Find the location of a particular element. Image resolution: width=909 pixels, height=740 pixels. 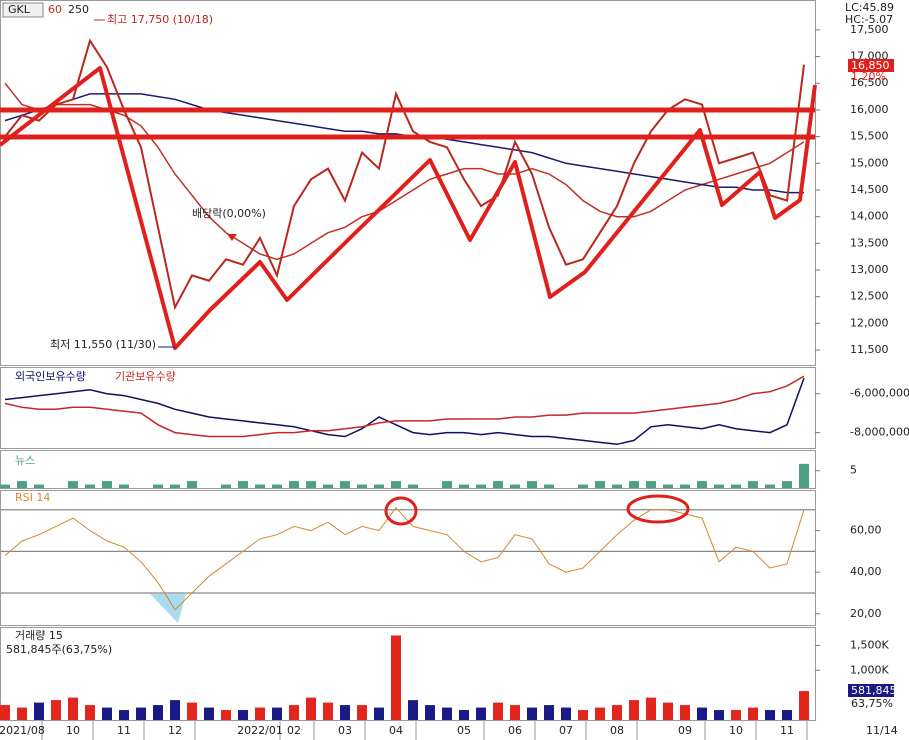

last-price: 16,850 is located at coordinates (870, 65).